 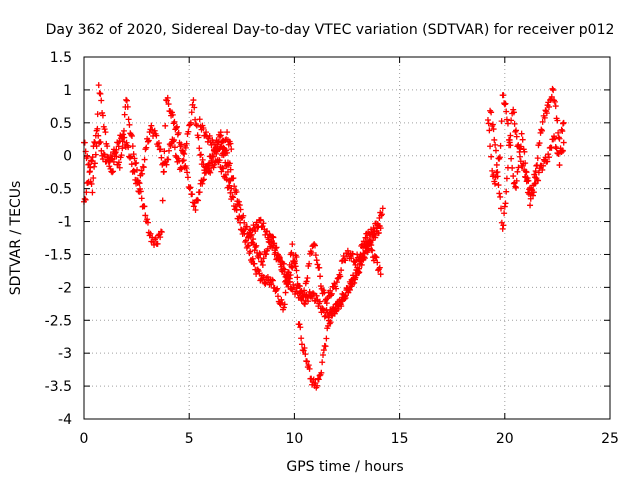 What do you see at coordinates (61, 124) in the screenshot?
I see `y-tick-label: 0.5` at bounding box center [61, 124].